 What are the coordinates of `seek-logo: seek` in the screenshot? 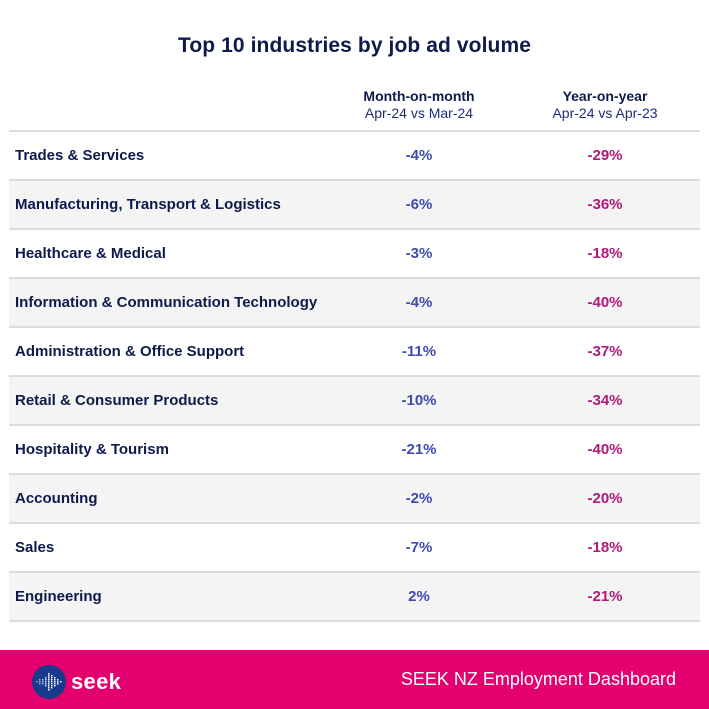 It's located at (76, 682).